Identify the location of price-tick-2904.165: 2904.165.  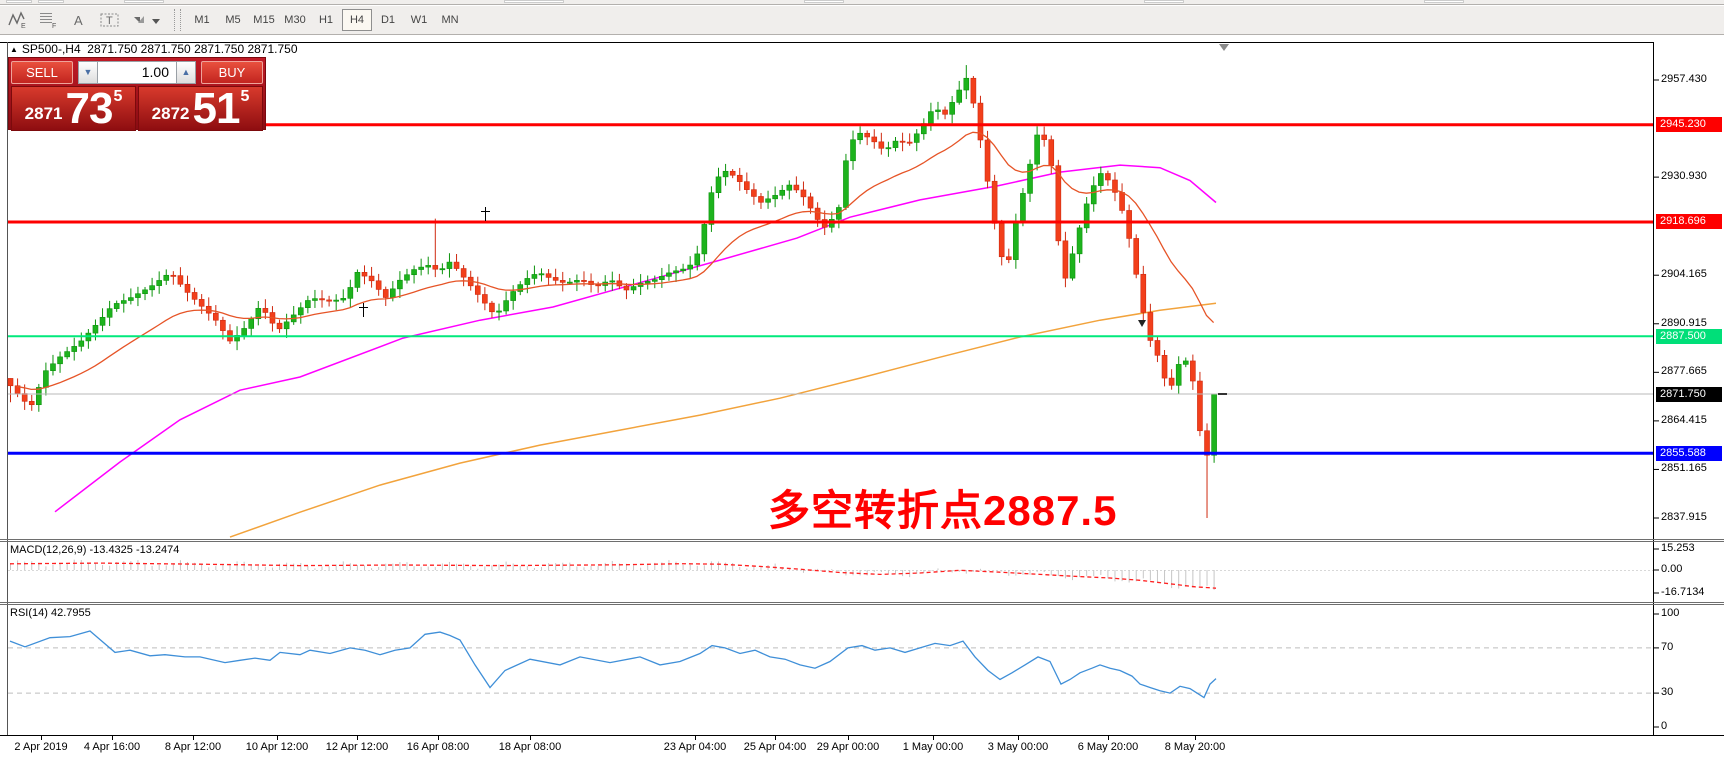
(1684, 274).